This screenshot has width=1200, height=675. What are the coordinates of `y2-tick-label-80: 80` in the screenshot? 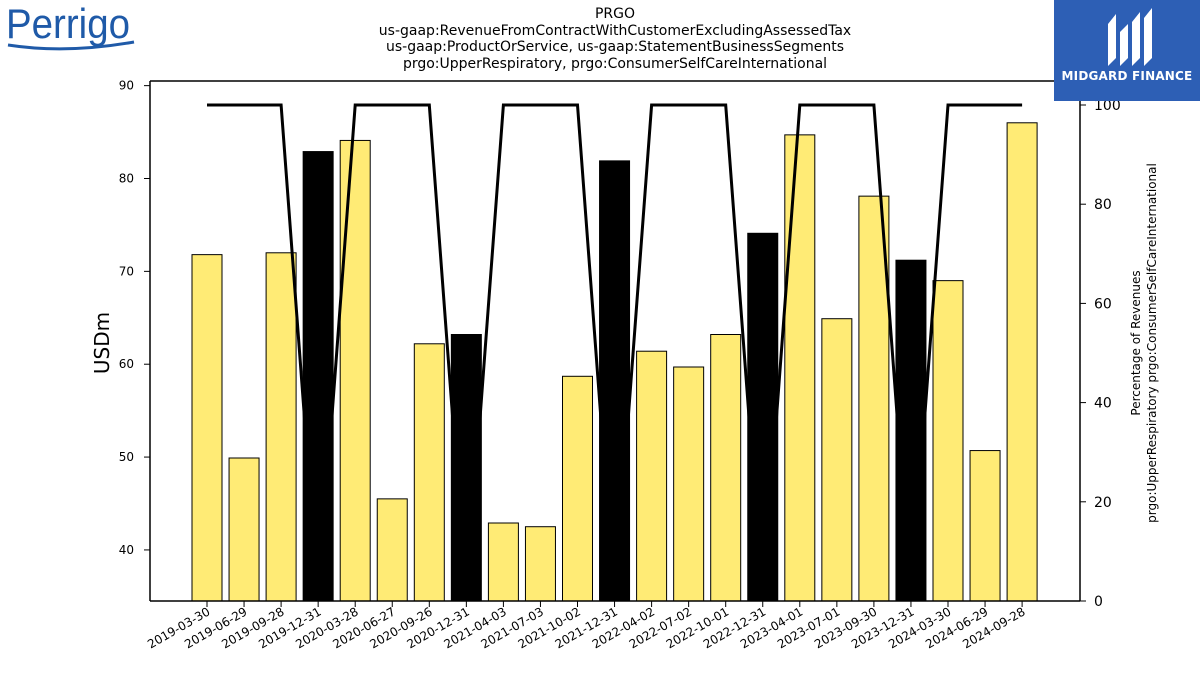 It's located at (1103, 205).